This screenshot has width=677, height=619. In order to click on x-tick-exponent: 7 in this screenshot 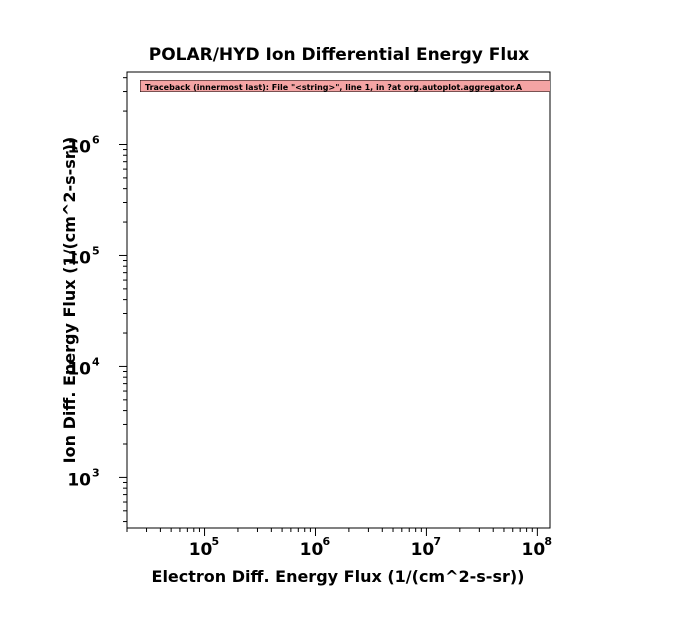, I will do `click(437, 541)`.